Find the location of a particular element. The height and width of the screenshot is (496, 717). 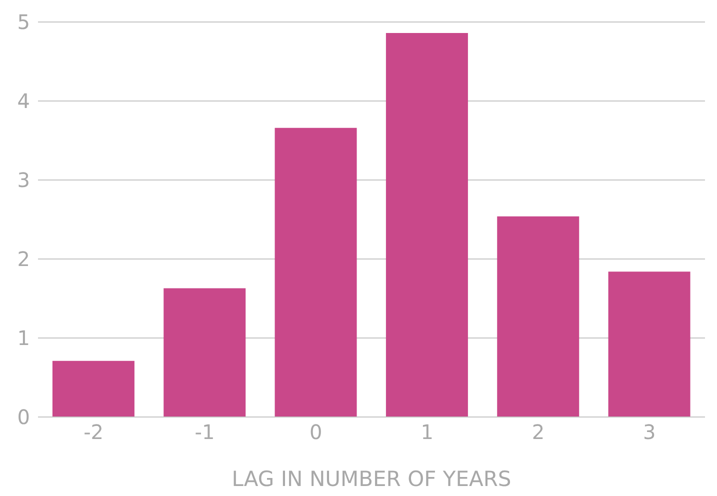

x-tick-label: 0 is located at coordinates (316, 432).